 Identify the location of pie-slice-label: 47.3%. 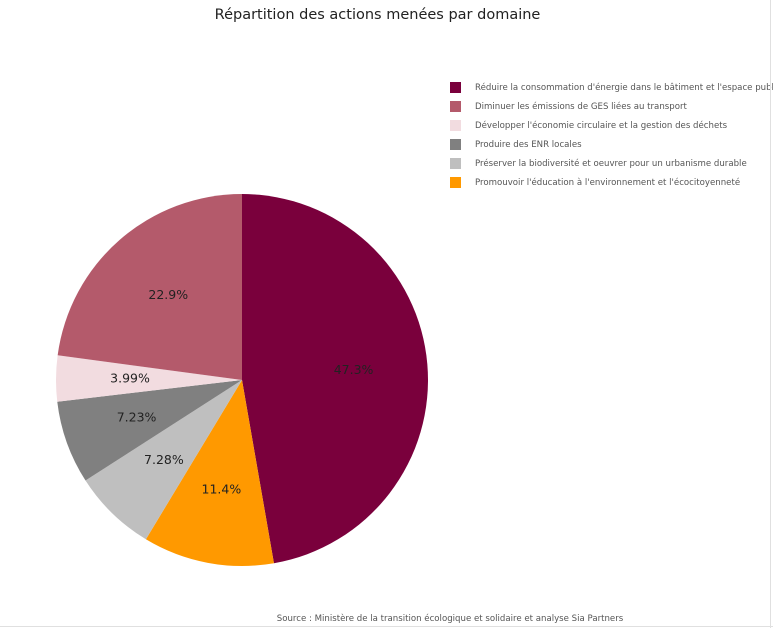
(354, 369).